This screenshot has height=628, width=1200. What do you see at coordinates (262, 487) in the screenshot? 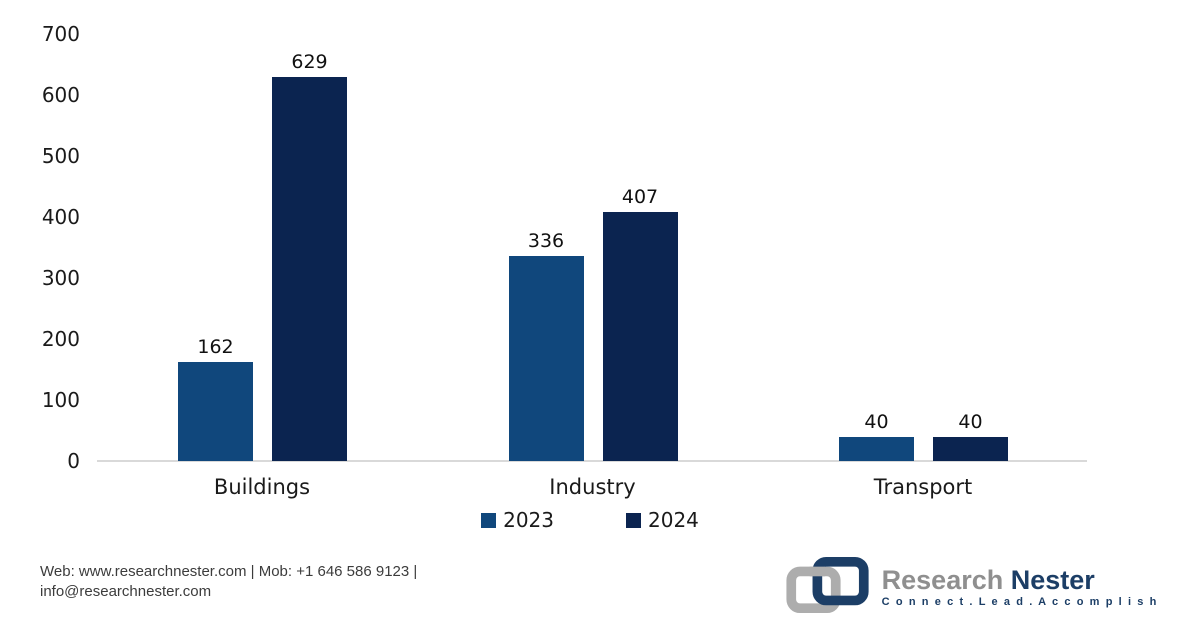
I see `category-label-buildings: Buildings` at bounding box center [262, 487].